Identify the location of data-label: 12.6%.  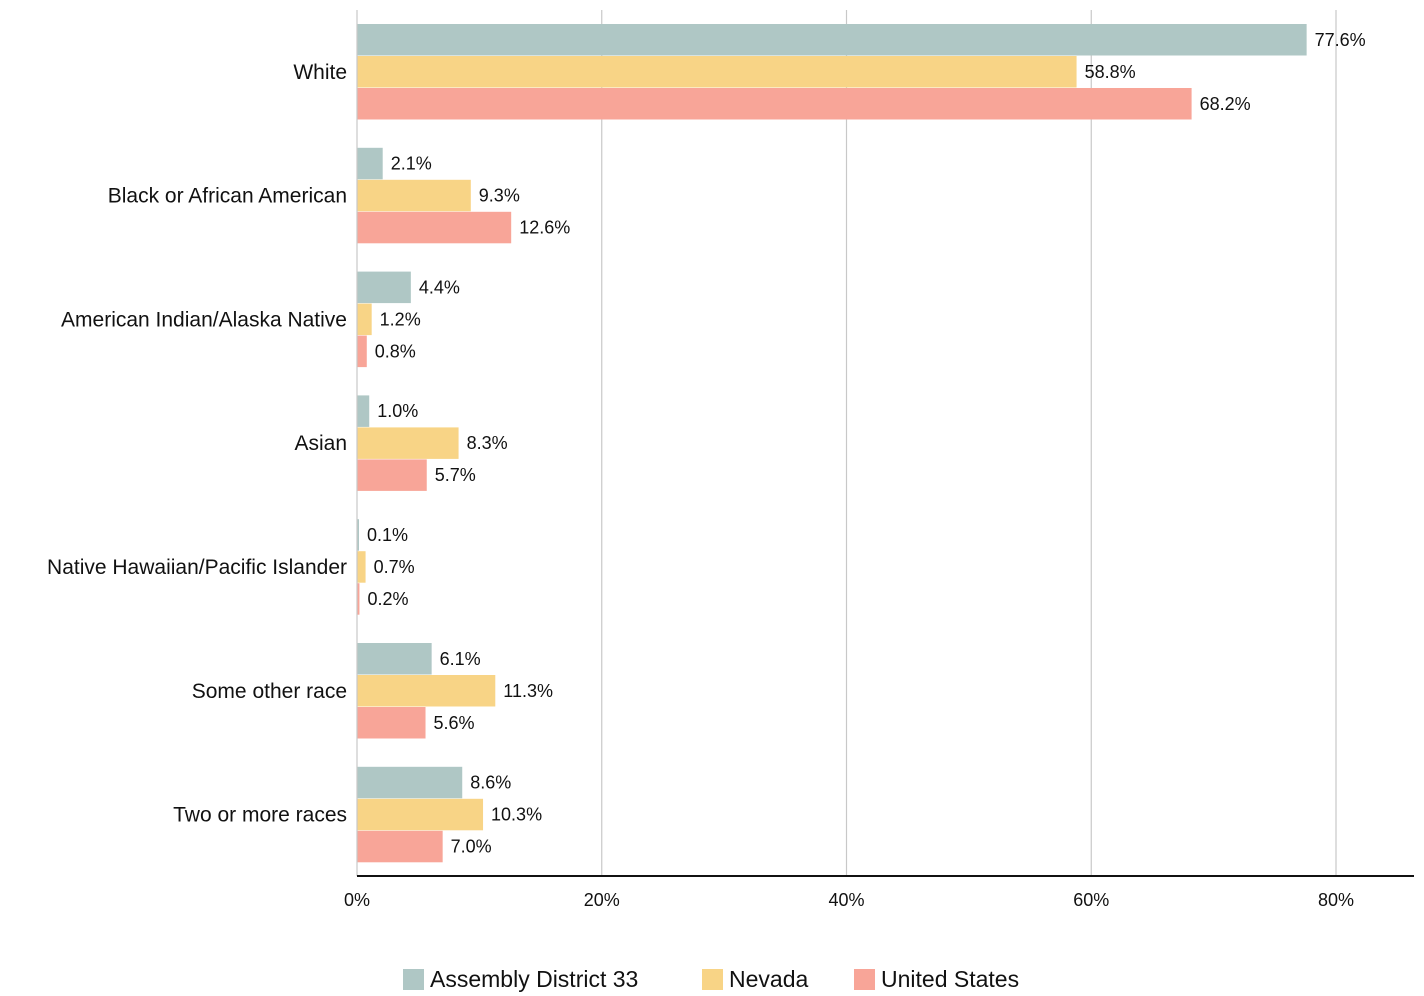
(544, 228).